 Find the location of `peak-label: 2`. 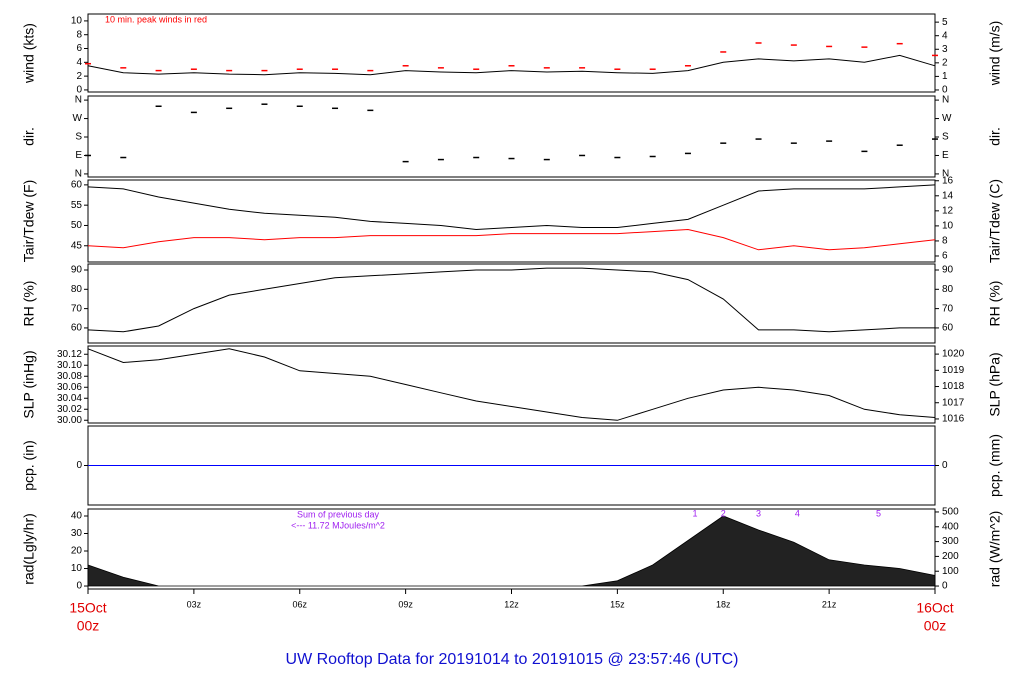

peak-label: 2 is located at coordinates (723, 513).